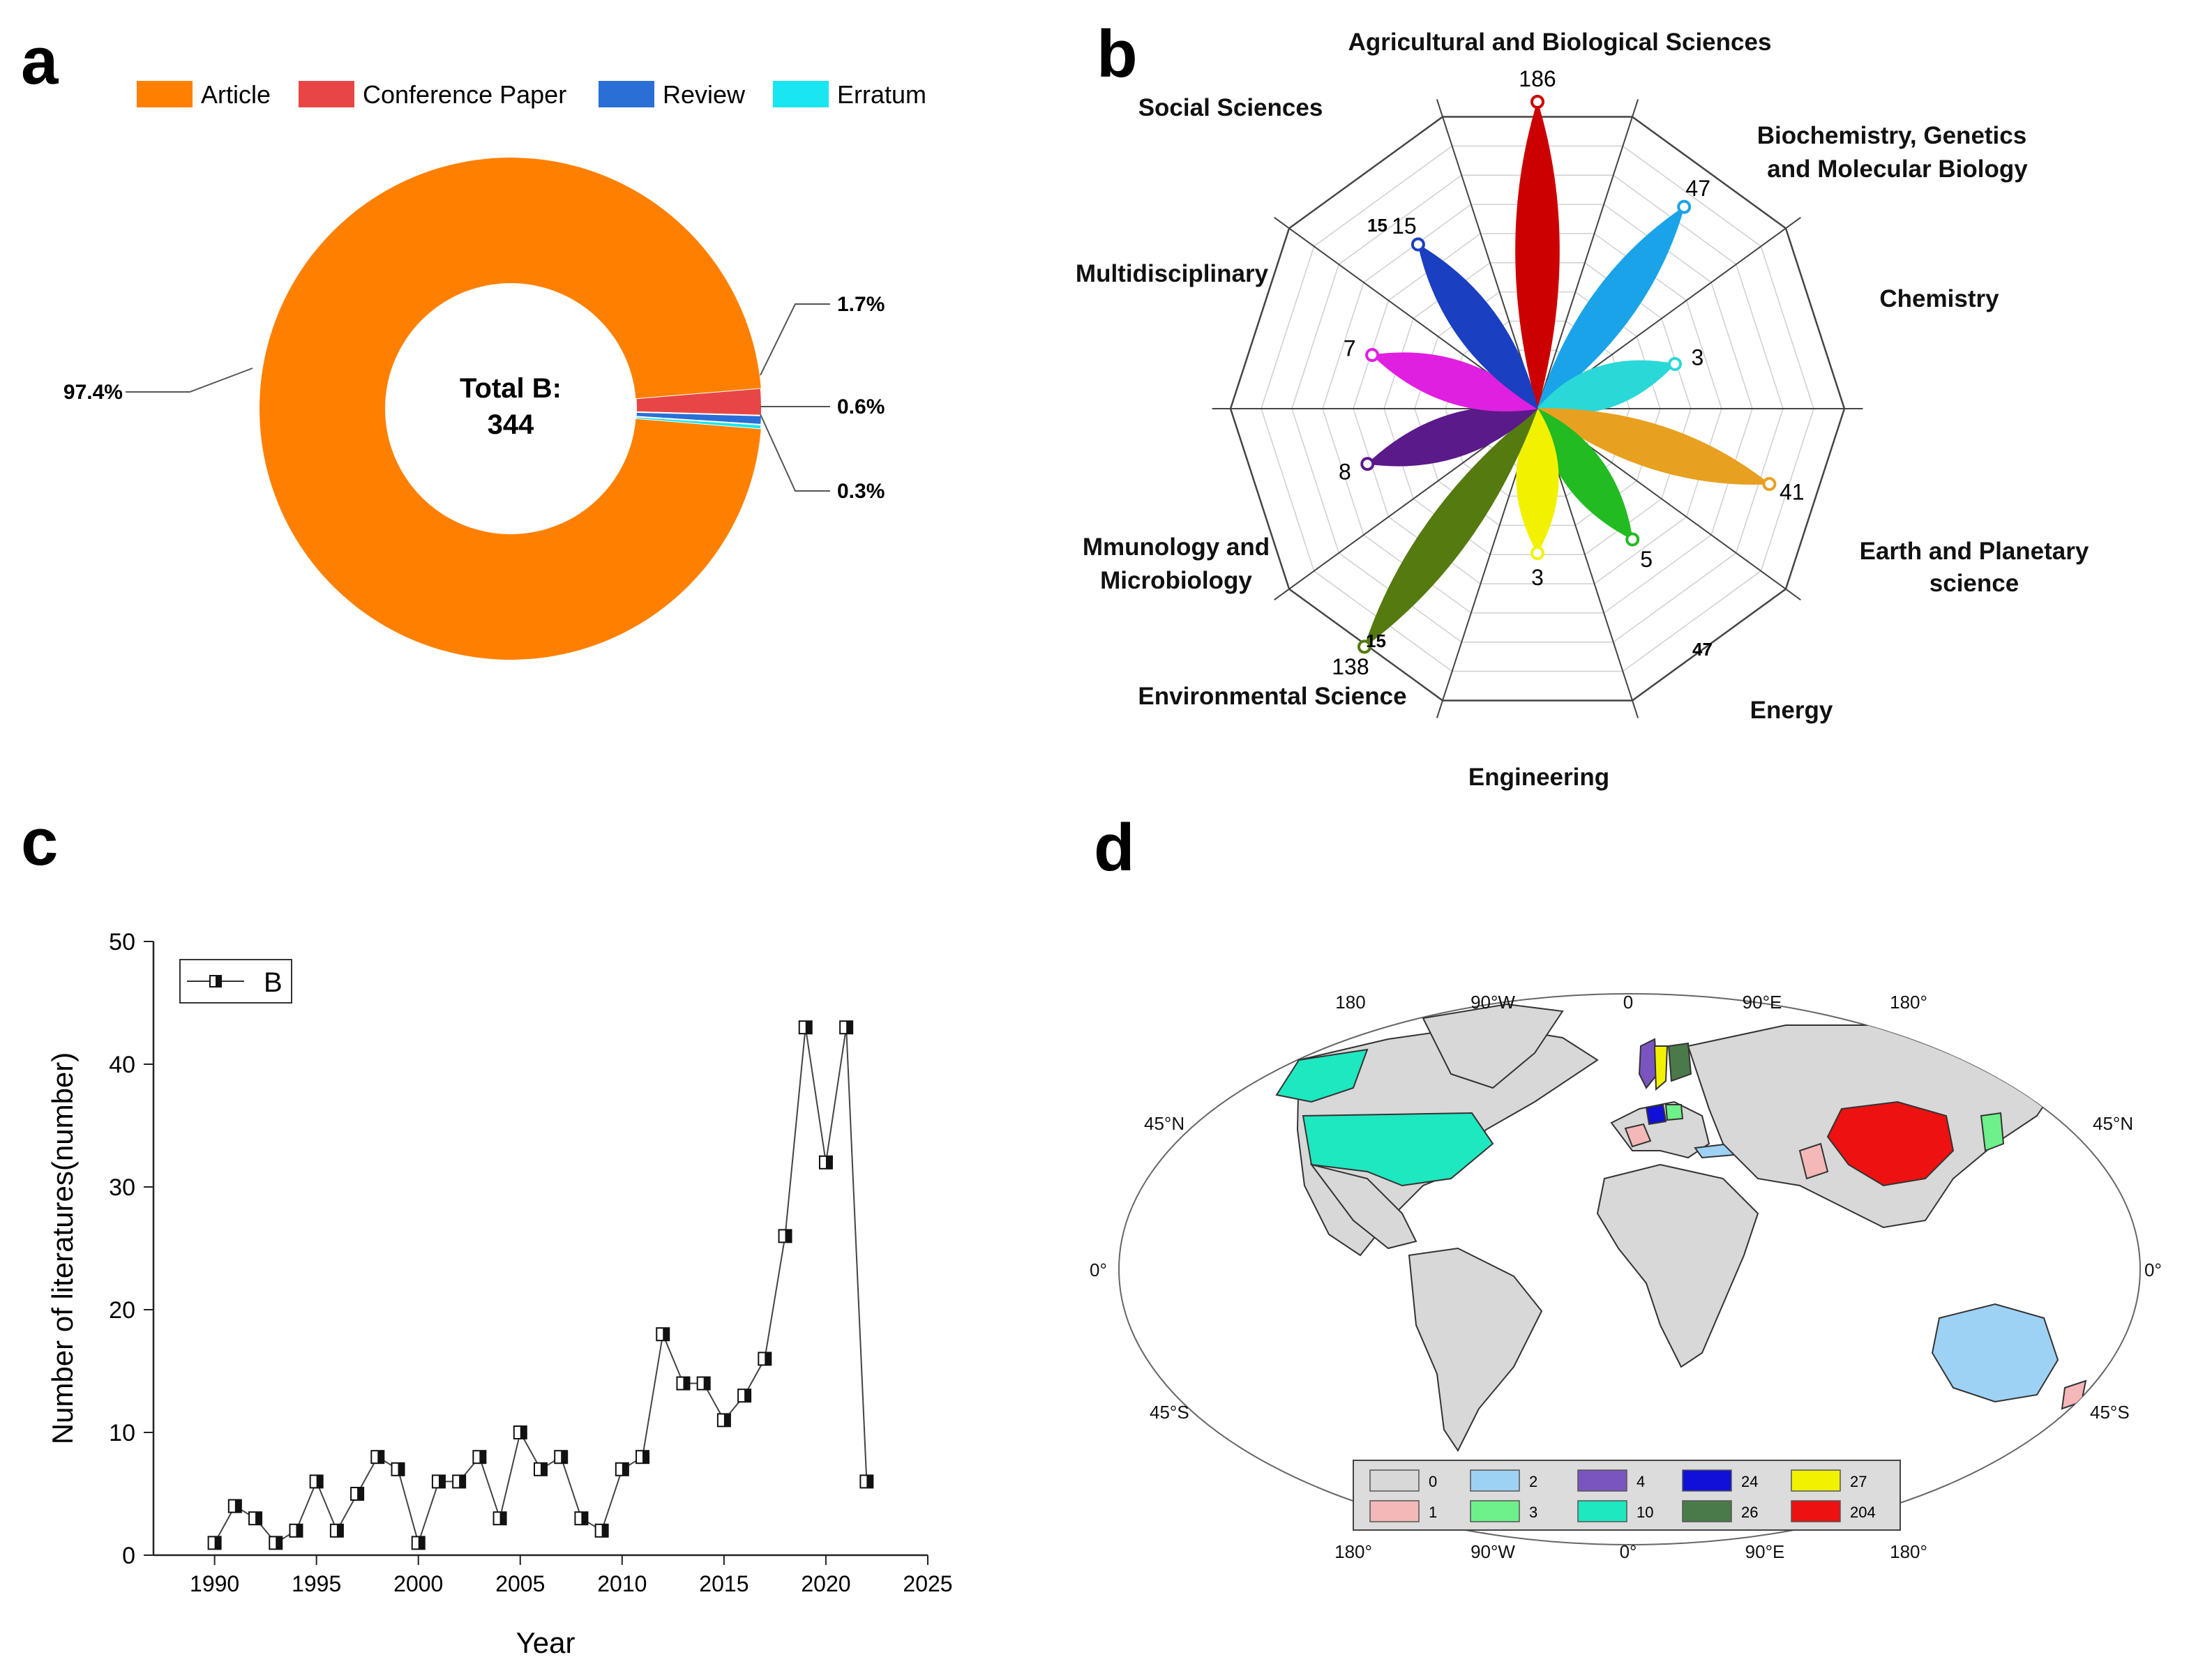 Image resolution: width=2189 pixels, height=1680 pixels. What do you see at coordinates (622, 1583) in the screenshot?
I see `x-tick-label-4: 2010` at bounding box center [622, 1583].